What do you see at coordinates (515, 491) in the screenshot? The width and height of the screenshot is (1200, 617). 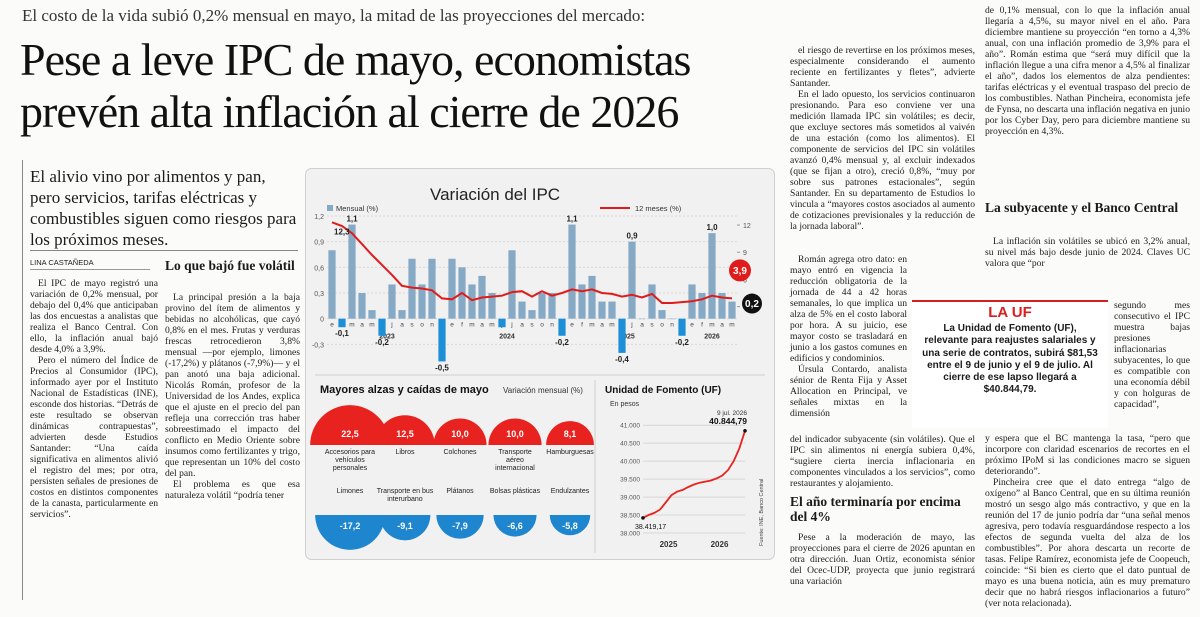 I see `bubble-label: Bolsas plásticas` at bounding box center [515, 491].